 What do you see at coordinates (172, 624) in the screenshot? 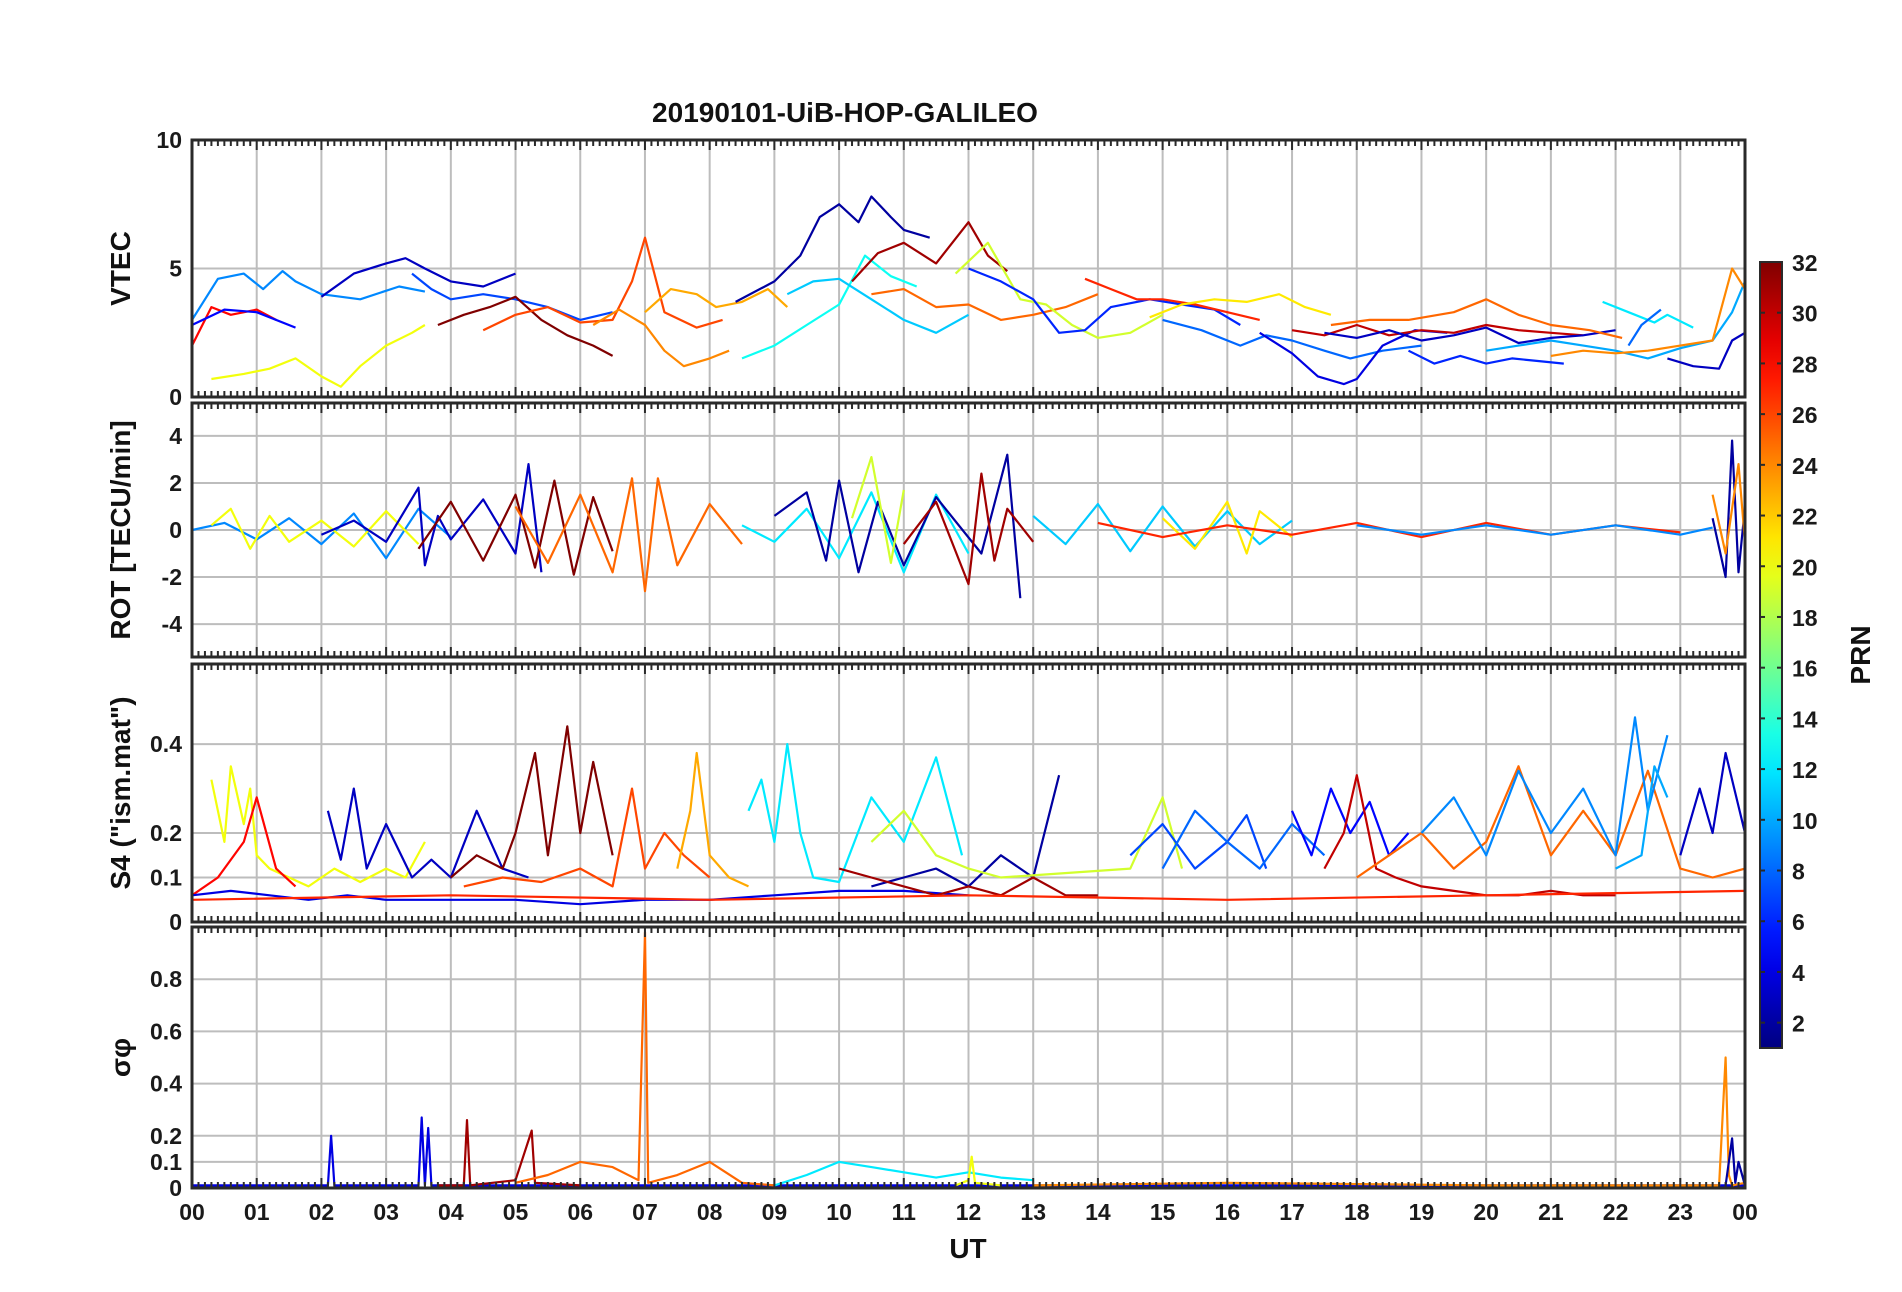
I see `y-tick-label: -4` at bounding box center [172, 624].